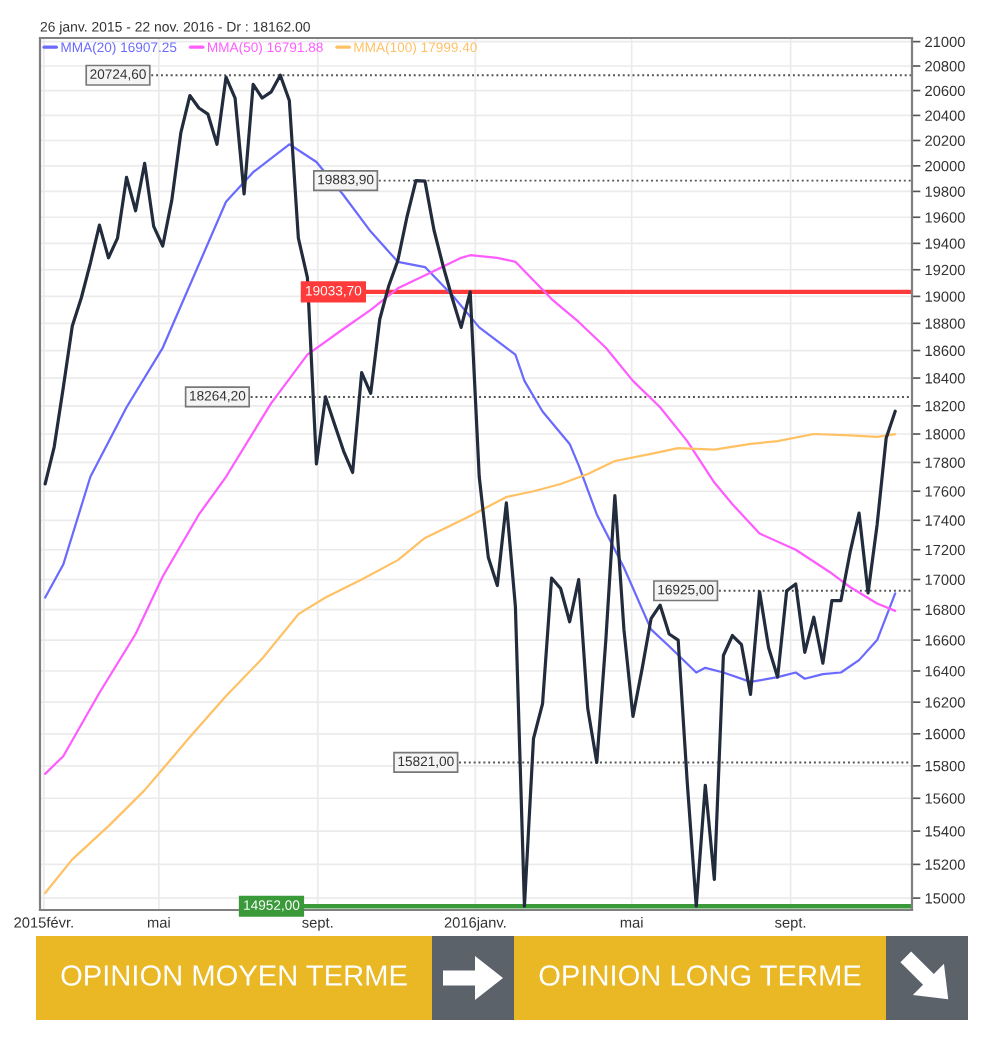  Describe the element at coordinates (234, 975) in the screenshot. I see `text: OPINION MOYEN TERME` at that location.